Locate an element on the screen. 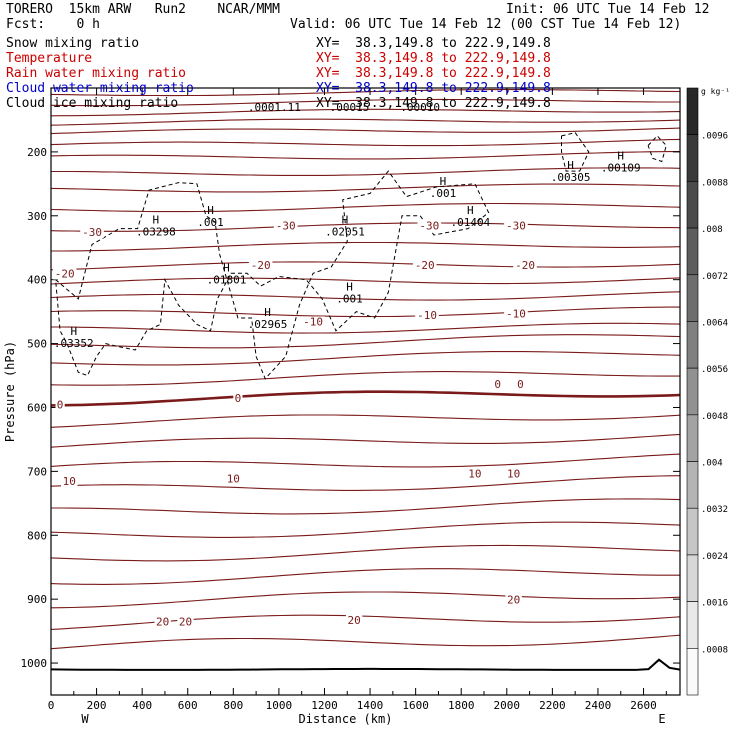  y-tick-label: 700 is located at coordinates (37, 471).